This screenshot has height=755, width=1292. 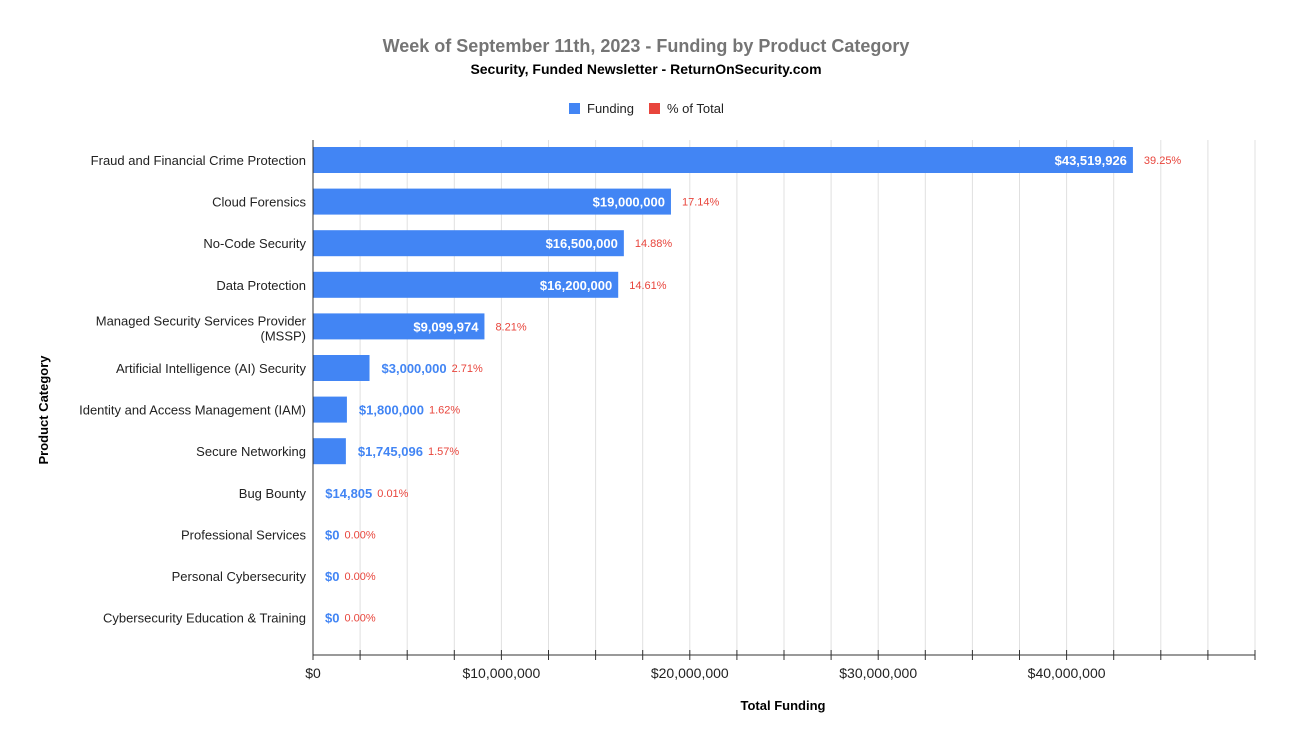 I want to click on value-label: $1,745,096, so click(x=390, y=451).